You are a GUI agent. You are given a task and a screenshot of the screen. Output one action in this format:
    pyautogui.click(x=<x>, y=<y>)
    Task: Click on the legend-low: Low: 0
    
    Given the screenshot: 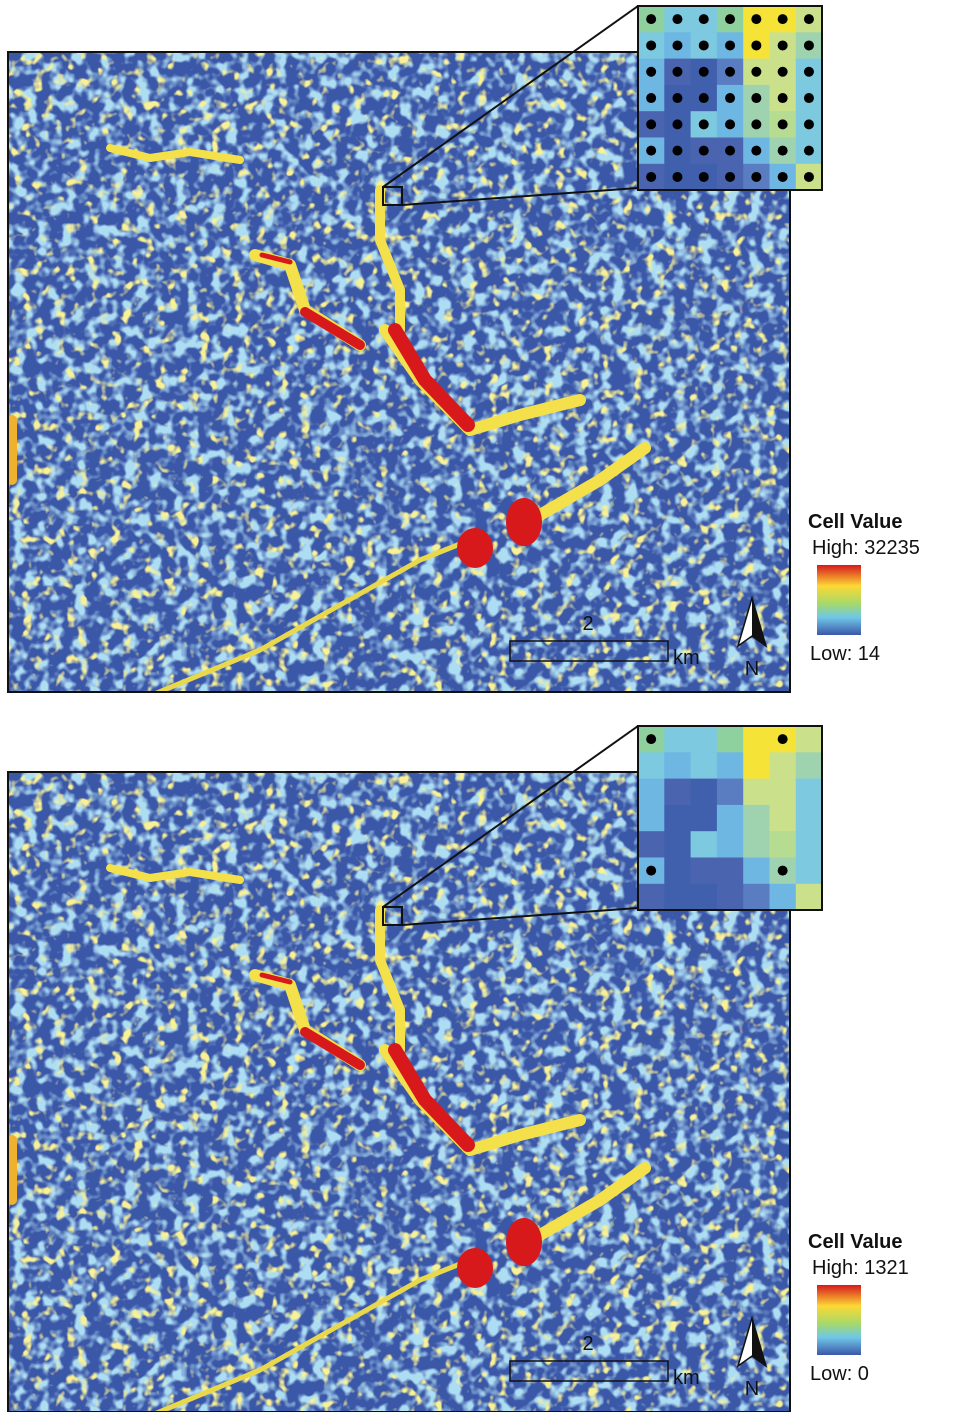 What is the action you would take?
    pyautogui.click(x=839, y=1374)
    